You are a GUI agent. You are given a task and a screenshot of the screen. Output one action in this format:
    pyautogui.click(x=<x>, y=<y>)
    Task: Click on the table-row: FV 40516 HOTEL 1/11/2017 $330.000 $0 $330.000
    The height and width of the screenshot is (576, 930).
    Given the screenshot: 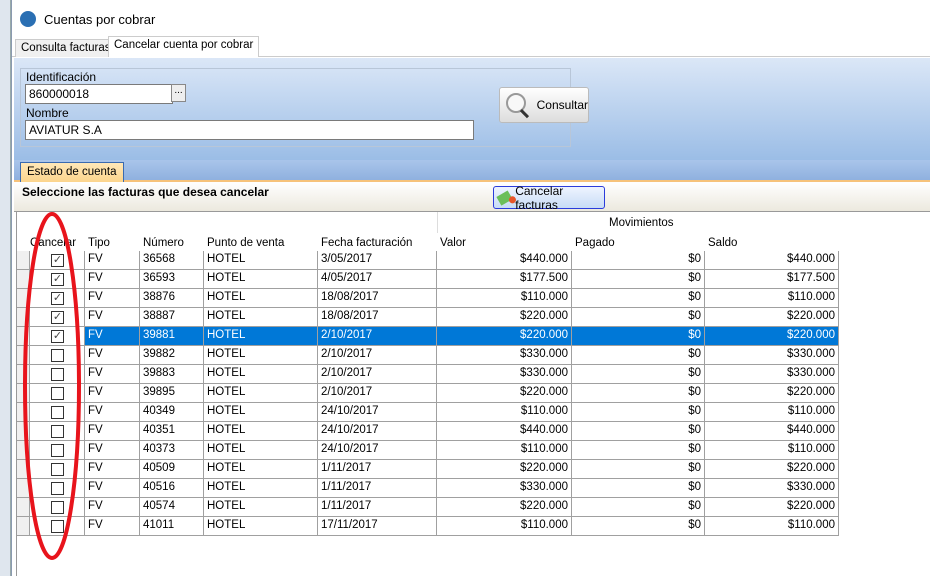 What is the action you would take?
    pyautogui.click(x=428, y=488)
    